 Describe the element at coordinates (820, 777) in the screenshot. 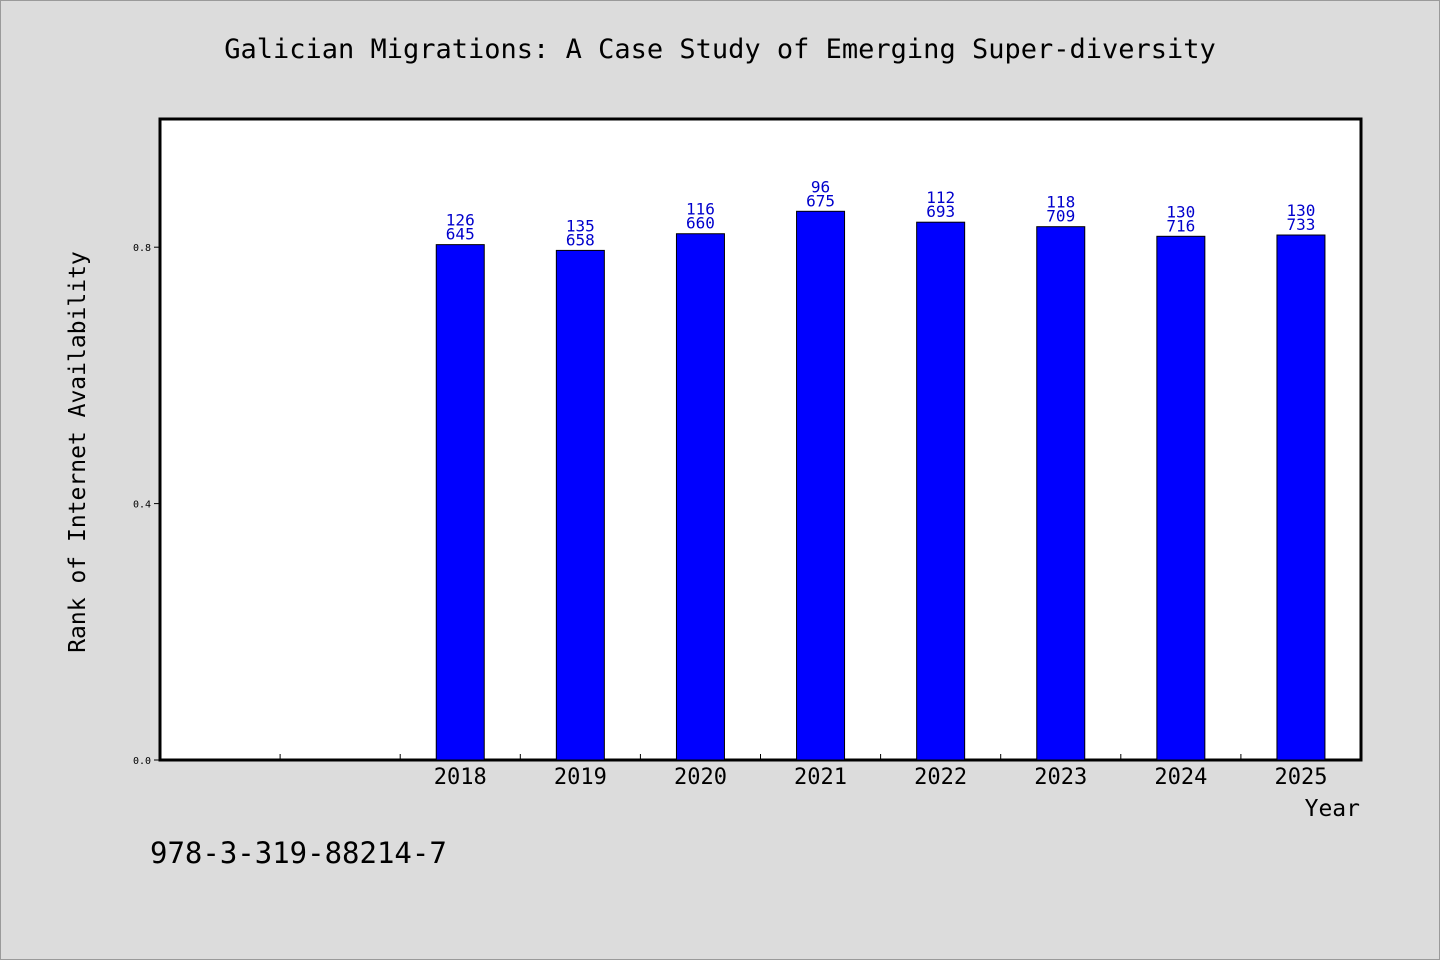

I see `x-tick-label: 2021` at that location.